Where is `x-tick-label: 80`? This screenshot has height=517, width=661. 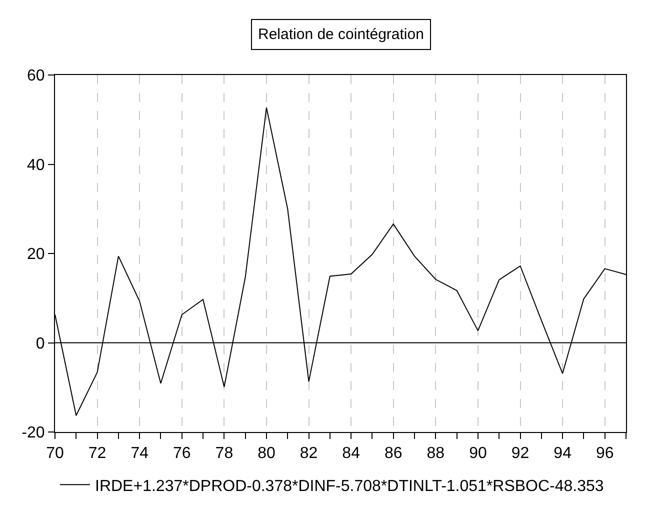
x-tick-label: 80 is located at coordinates (267, 453).